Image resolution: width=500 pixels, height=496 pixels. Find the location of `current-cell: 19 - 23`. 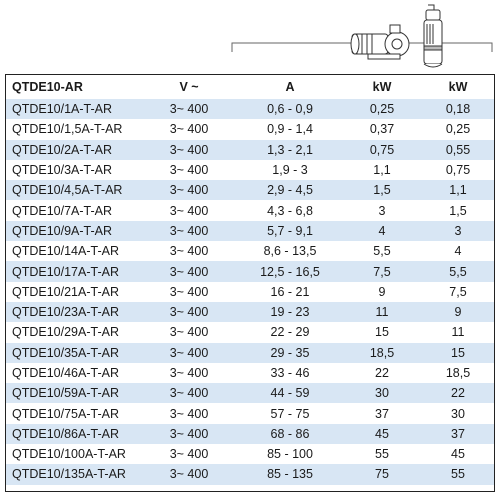

current-cell: 19 - 23 is located at coordinates (290, 312).